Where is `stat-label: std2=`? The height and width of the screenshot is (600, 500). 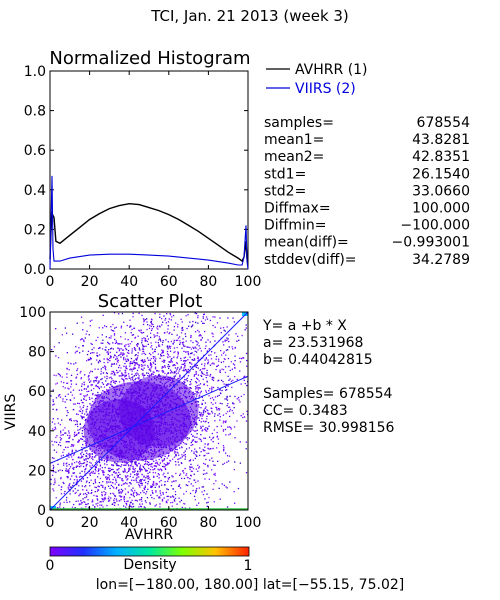
stat-label: std2= is located at coordinates (285, 191).